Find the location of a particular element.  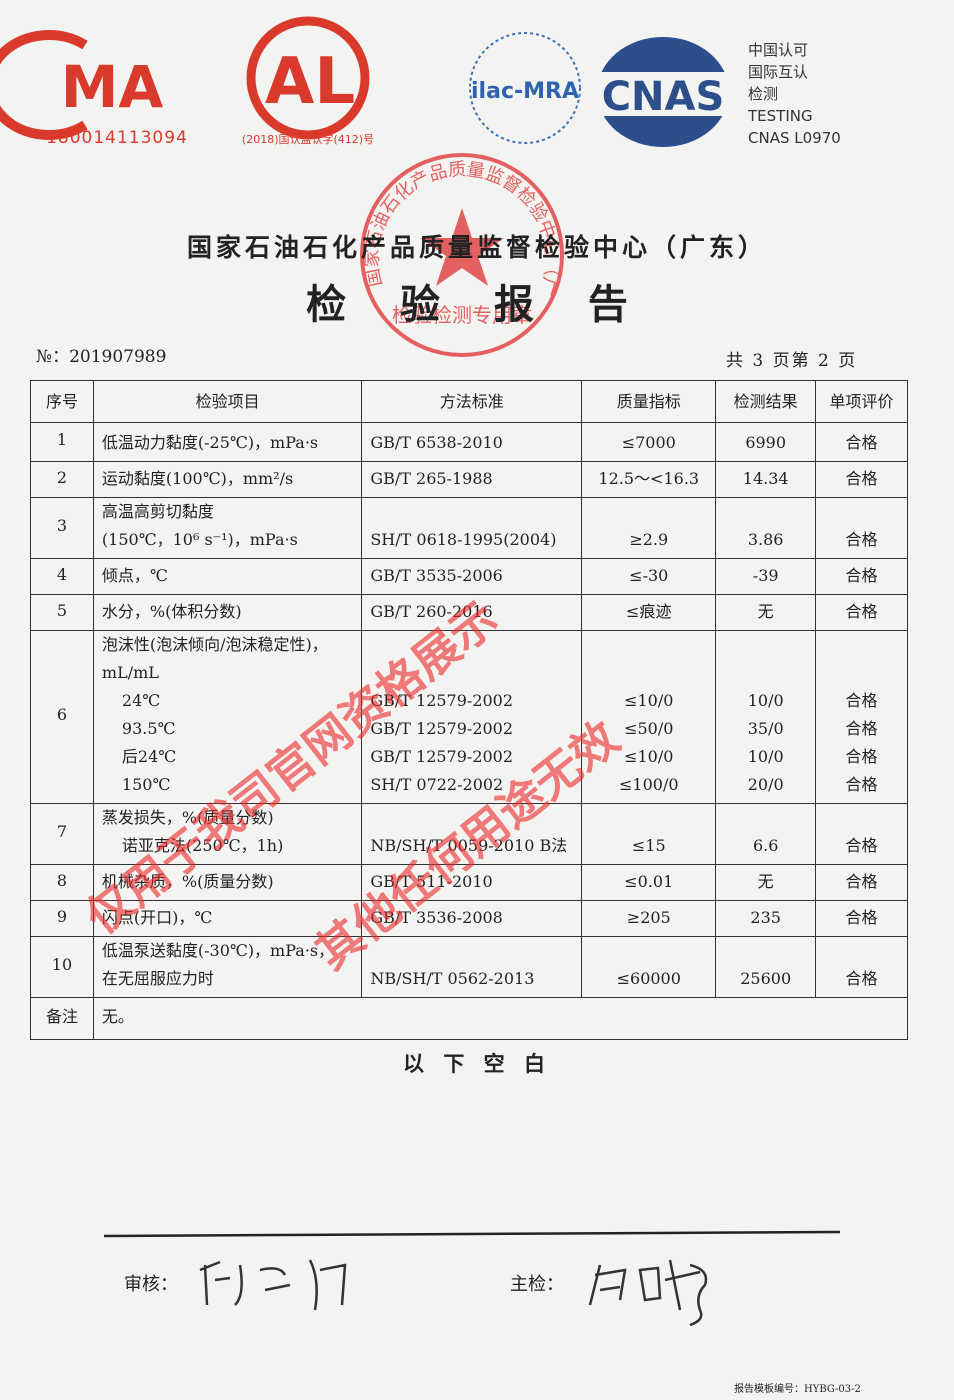

cell-result: 6.6 is located at coordinates (766, 834).